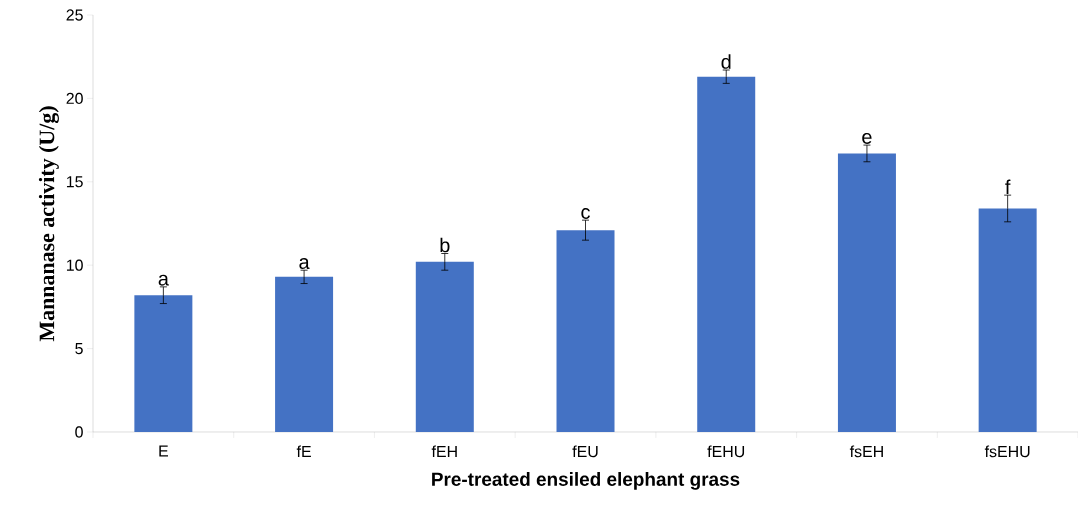  Describe the element at coordinates (586, 481) in the screenshot. I see `x-axis-title: Pre-treated ensiled elephant grass` at that location.